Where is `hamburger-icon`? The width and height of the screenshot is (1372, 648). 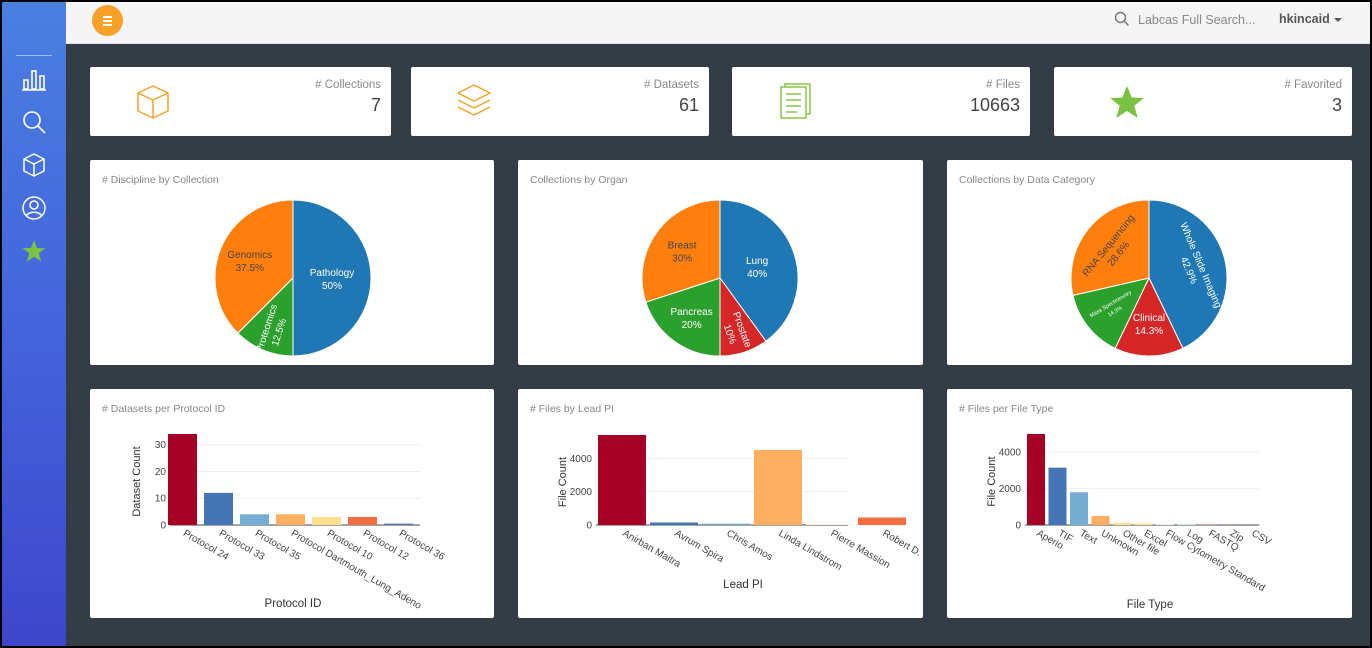
hamburger-icon is located at coordinates (107, 17).